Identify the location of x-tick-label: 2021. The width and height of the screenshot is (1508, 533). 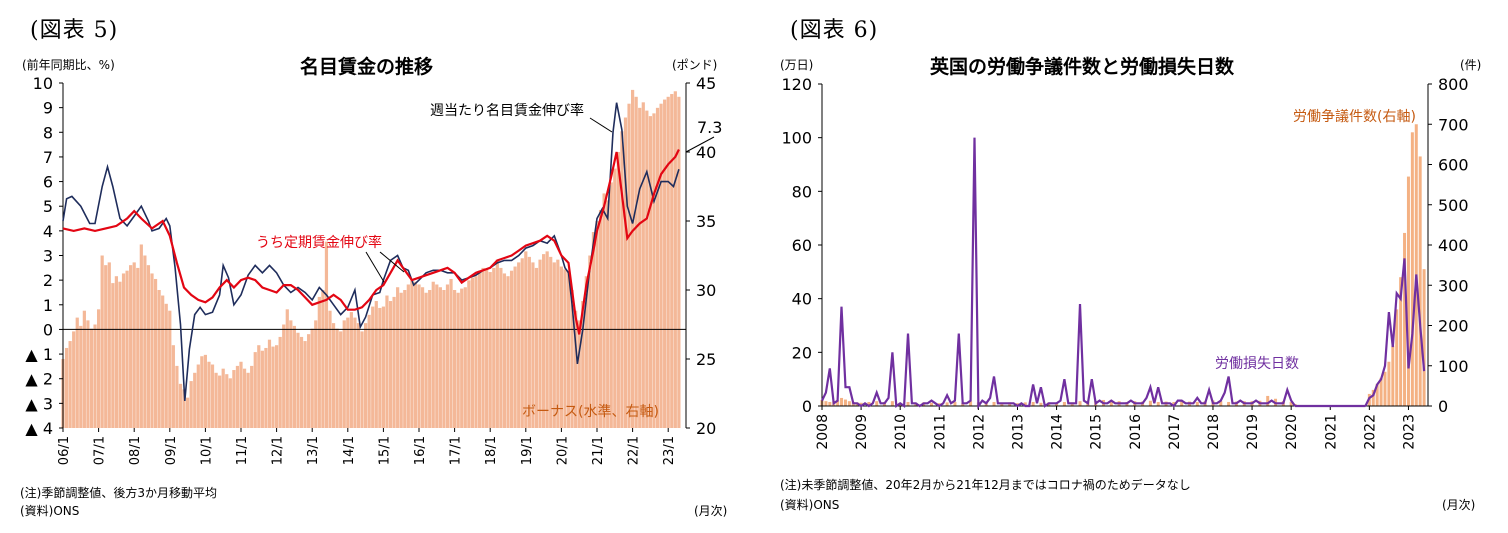
(1331, 432).